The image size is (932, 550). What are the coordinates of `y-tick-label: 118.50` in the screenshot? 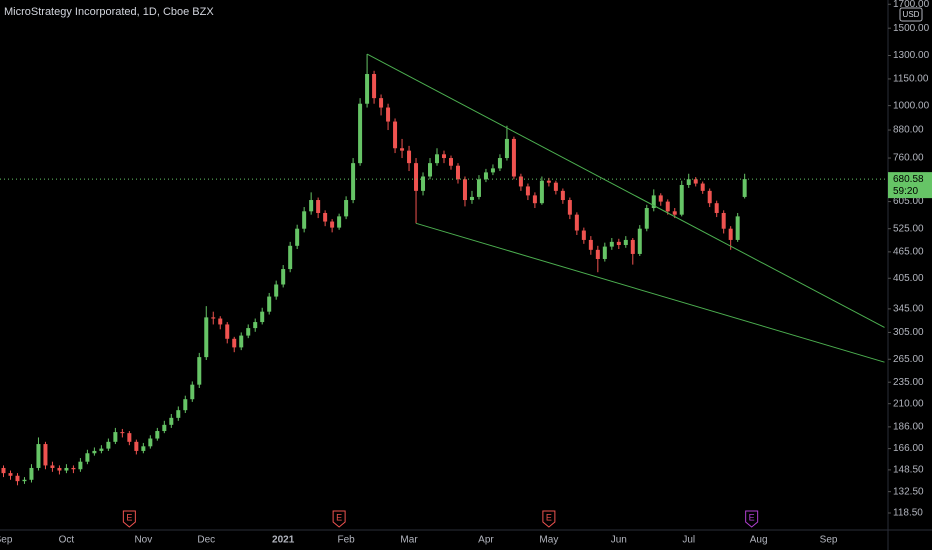 It's located at (908, 513).